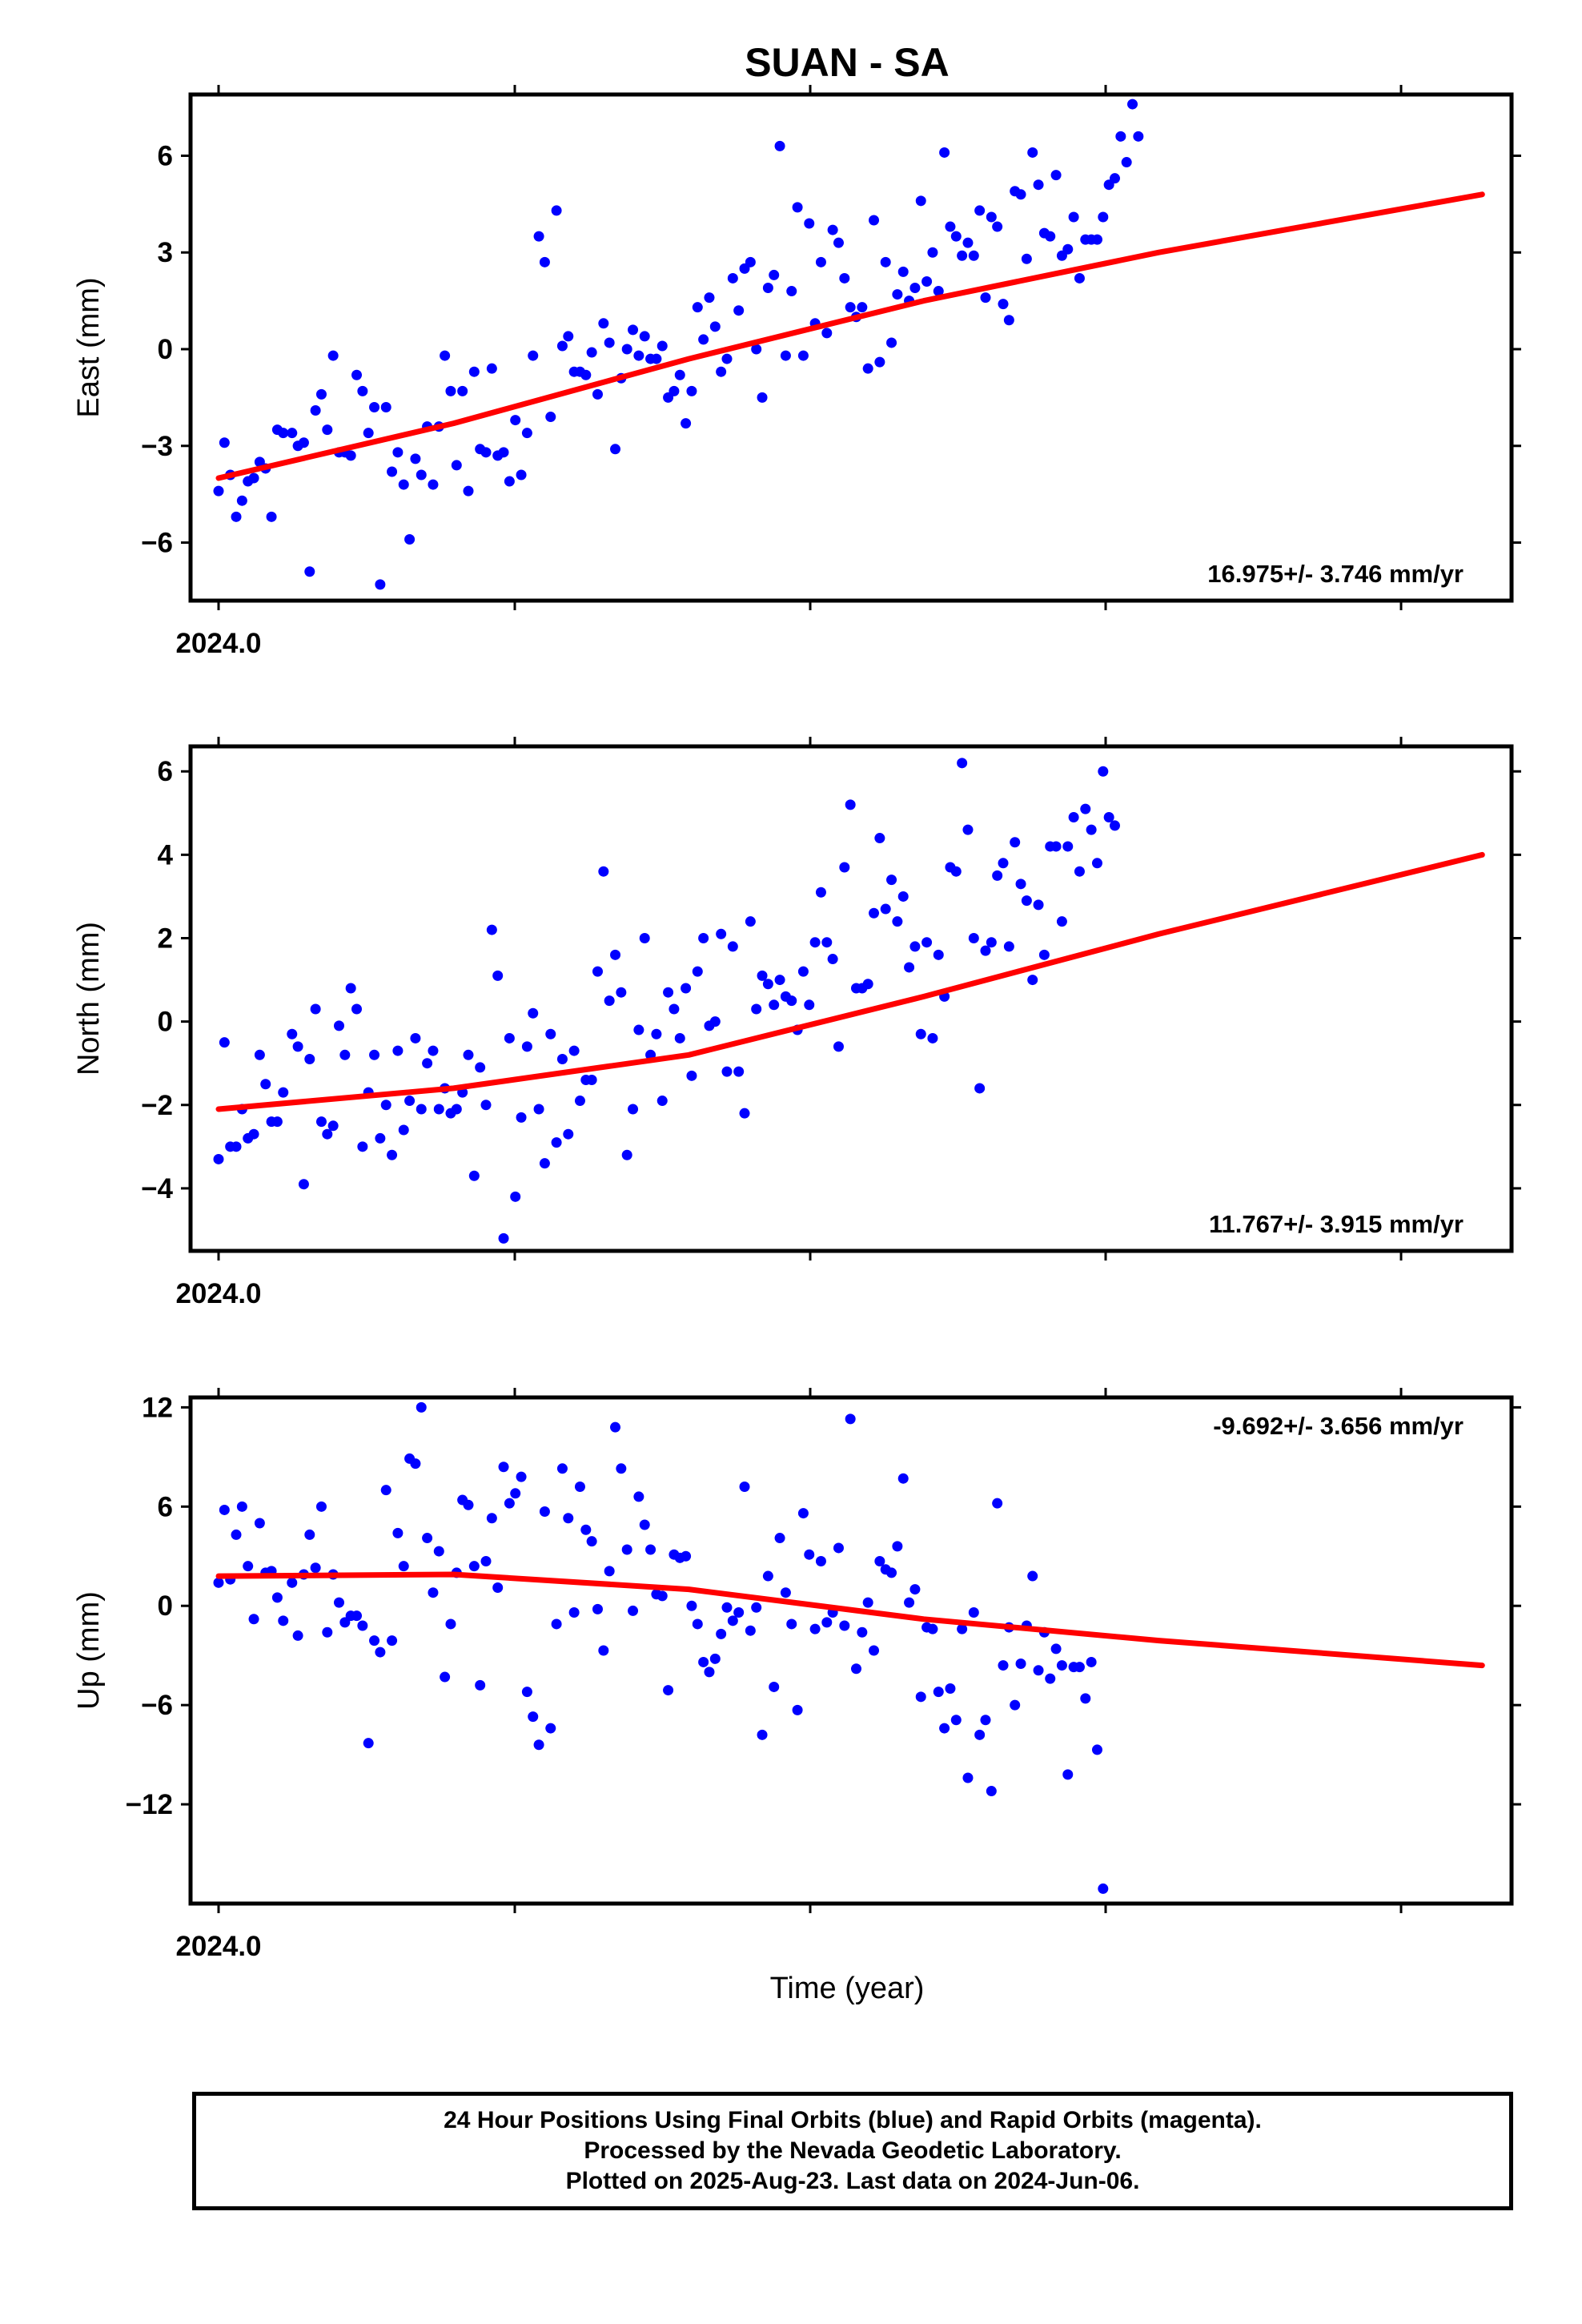  I want to click on y-axis-label: Up (mm), so click(89, 1650).